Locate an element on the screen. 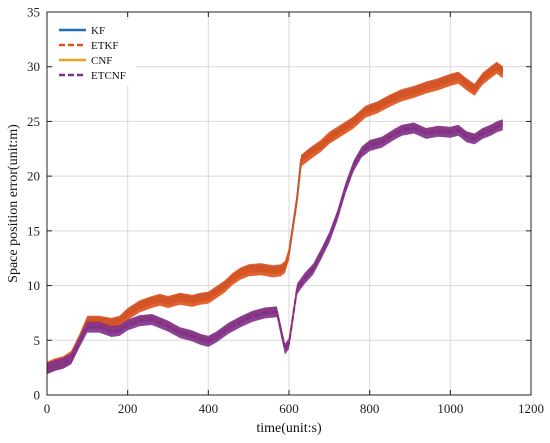 This screenshot has height=443, width=550. x-axis-title: time(unit:s) is located at coordinates (289, 428).